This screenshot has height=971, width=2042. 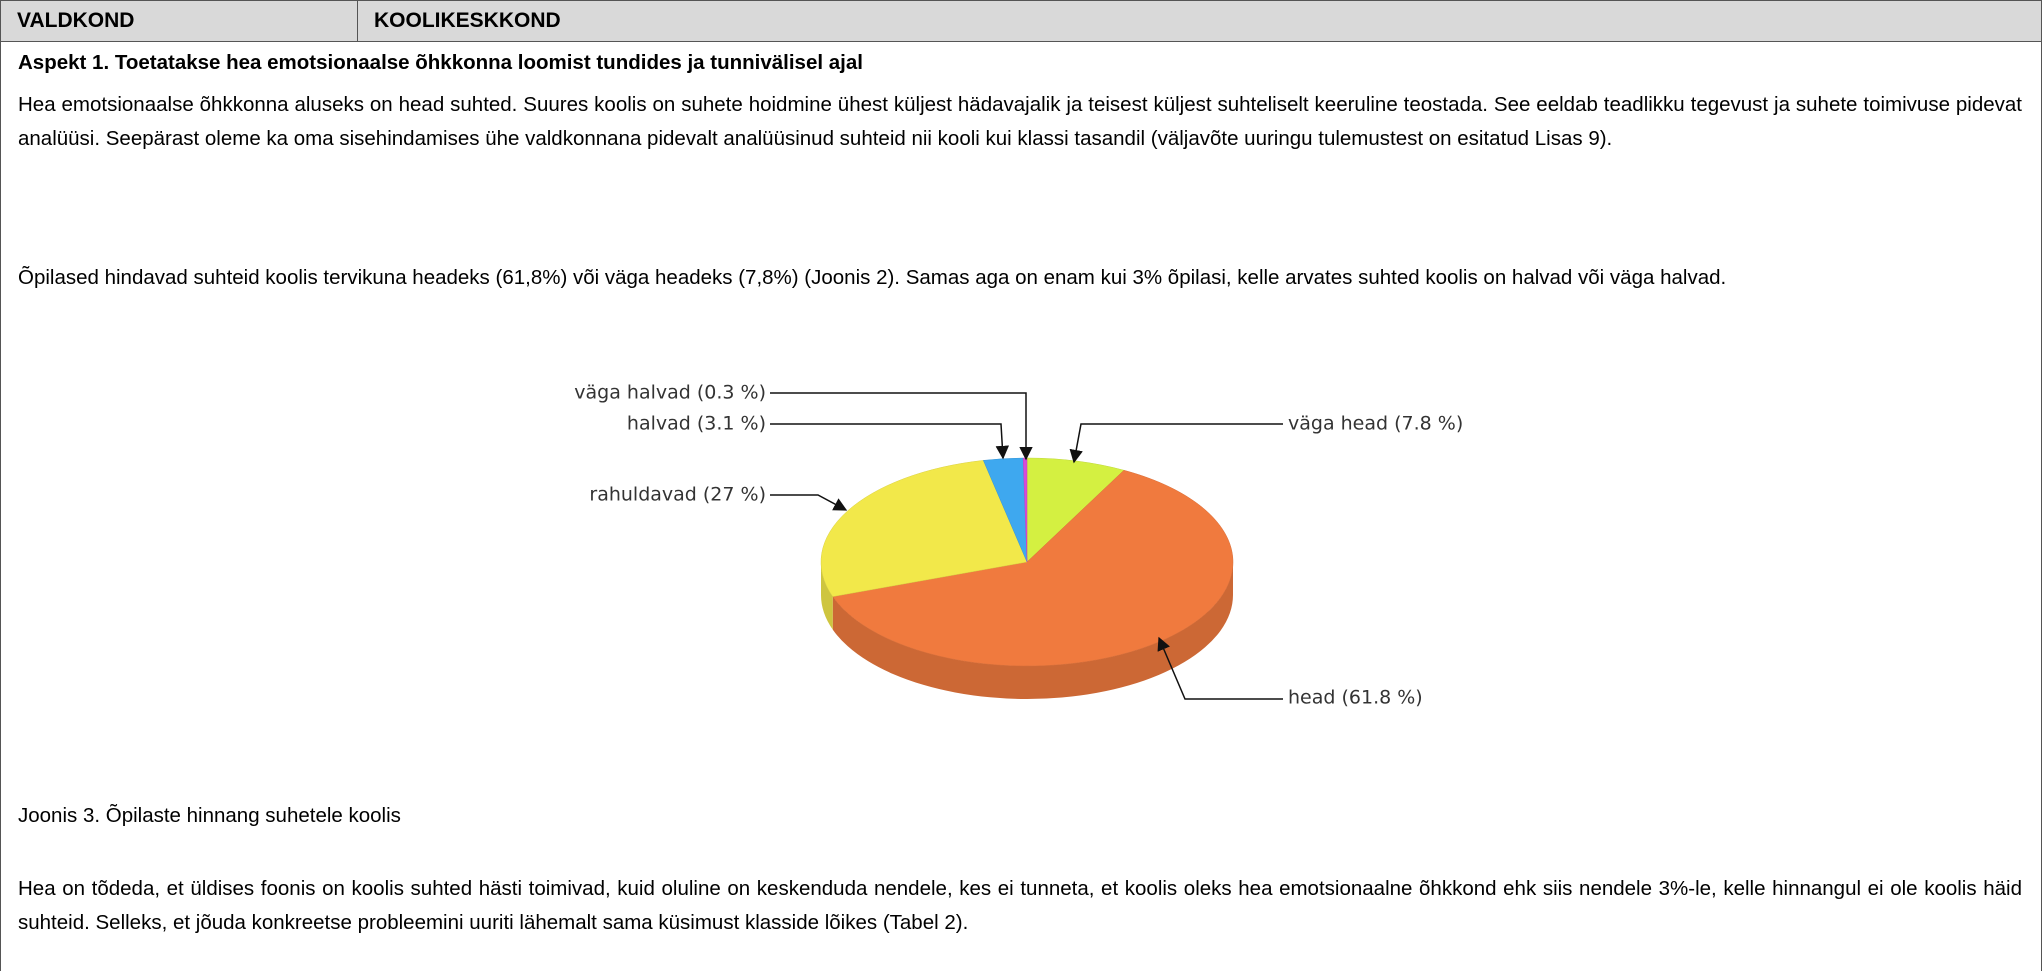 What do you see at coordinates (677, 495) in the screenshot?
I see `slice-label: rahuldavad (27 %)` at bounding box center [677, 495].